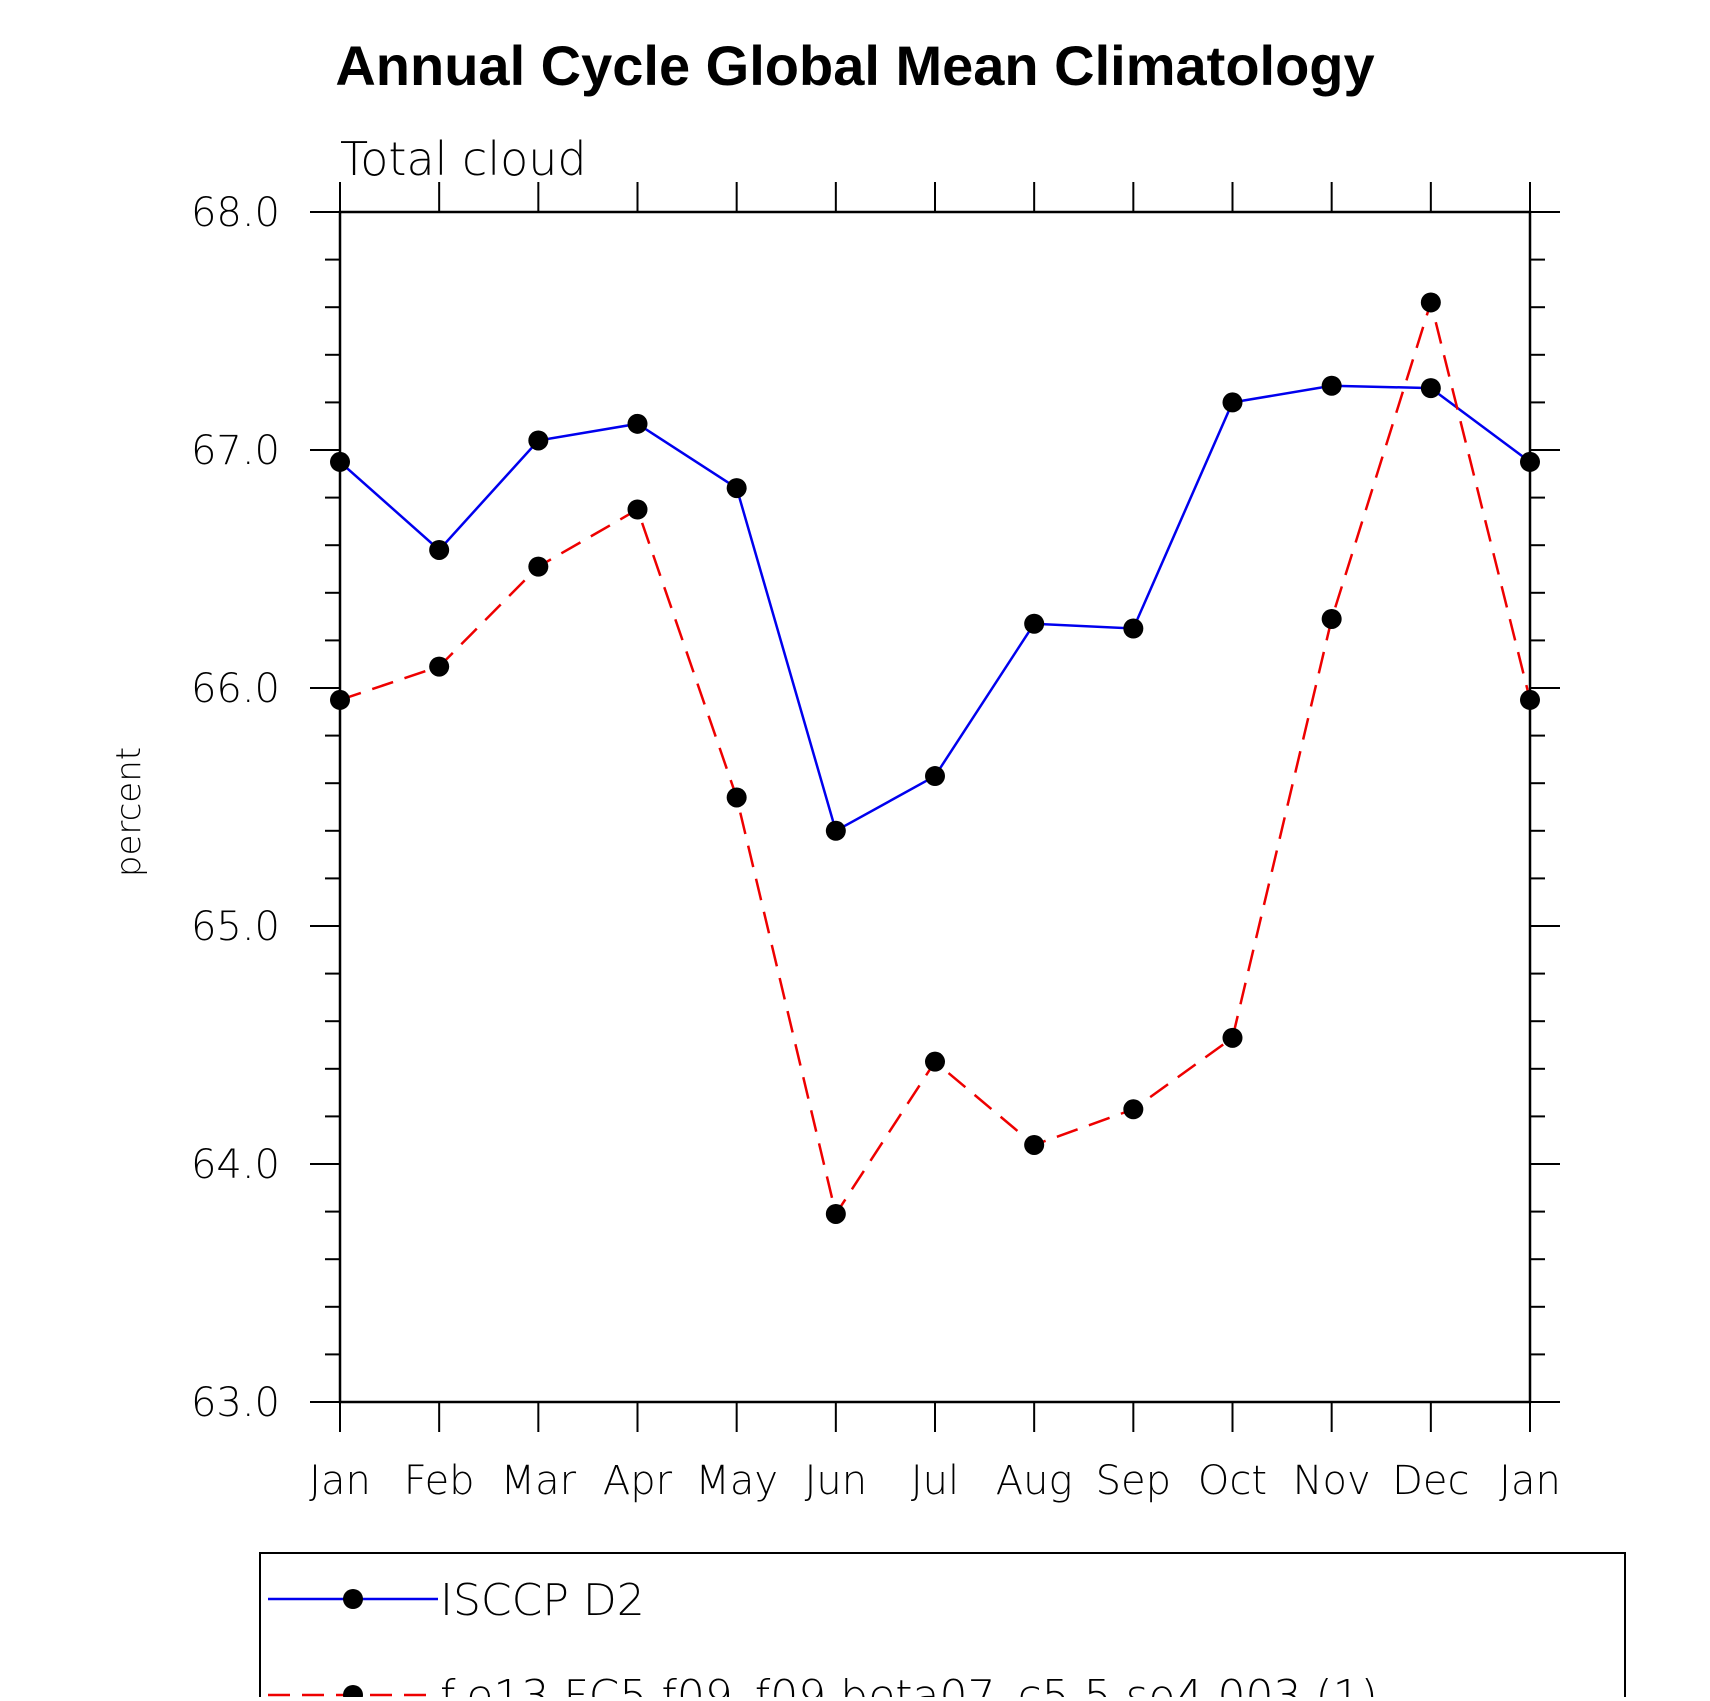 This screenshot has width=1710, height=1701. I want to click on x-tick-label: Feb, so click(439, 1481).